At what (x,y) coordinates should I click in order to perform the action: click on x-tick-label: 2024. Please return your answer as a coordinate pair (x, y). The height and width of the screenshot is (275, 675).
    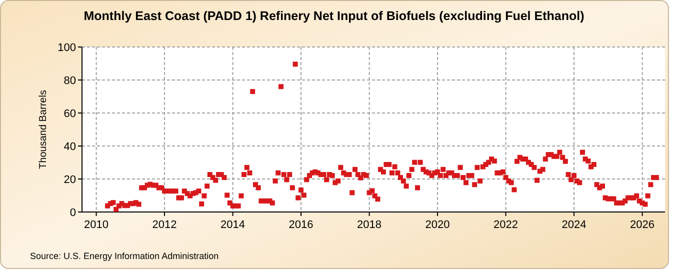
    Looking at the image, I should click on (574, 225).